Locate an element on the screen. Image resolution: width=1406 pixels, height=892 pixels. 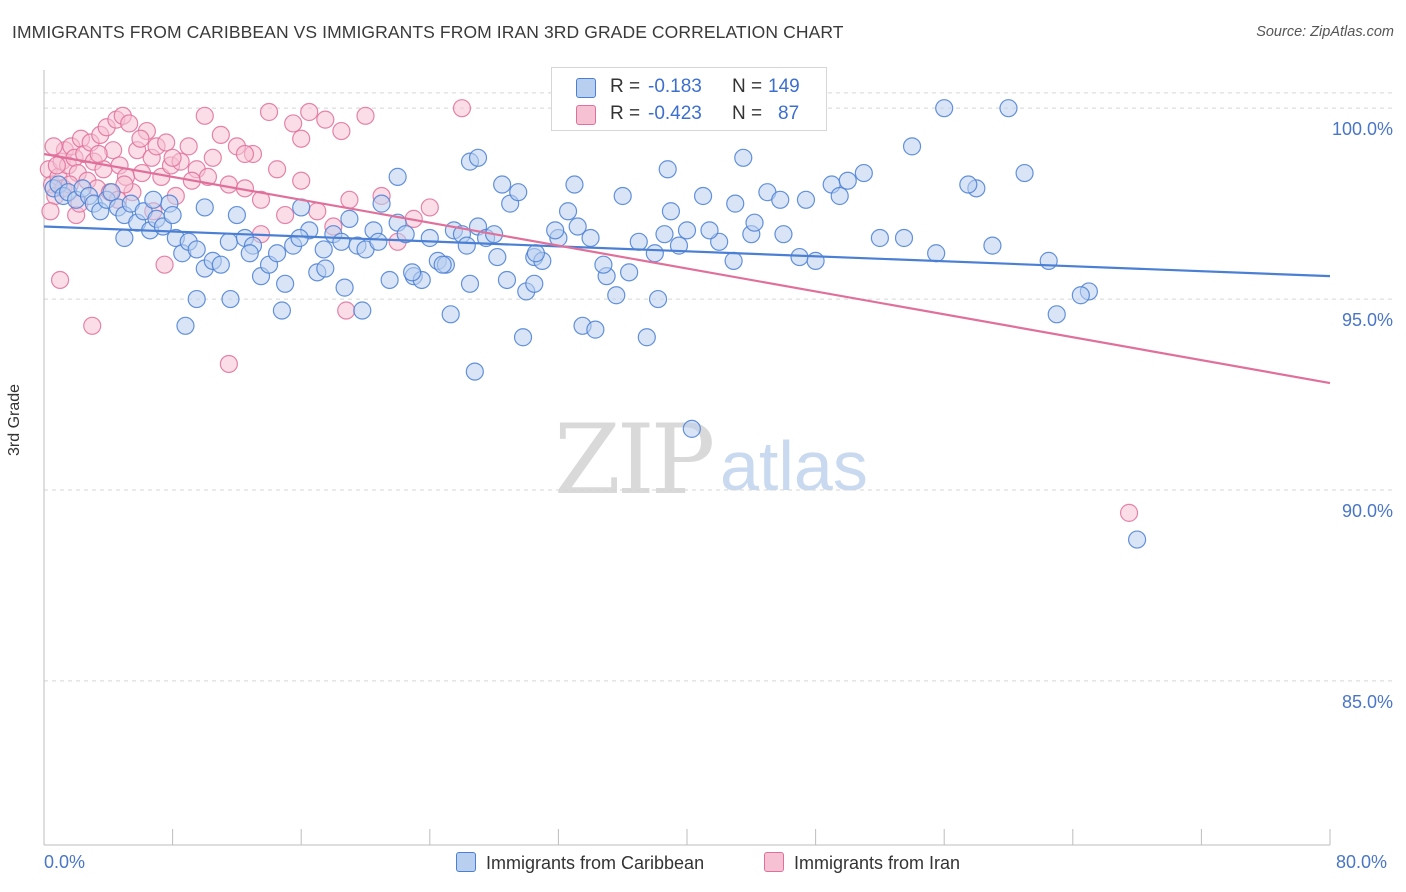
legend-row-iran: R = -0.423 N = 87 is located at coordinates (696, 114).